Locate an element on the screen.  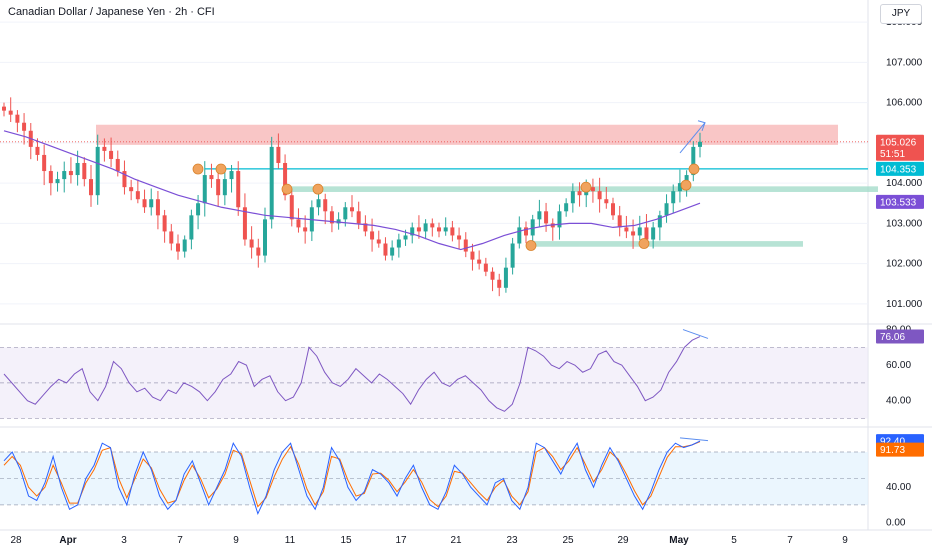
time-tick-label: 9 is located at coordinates (845, 540).